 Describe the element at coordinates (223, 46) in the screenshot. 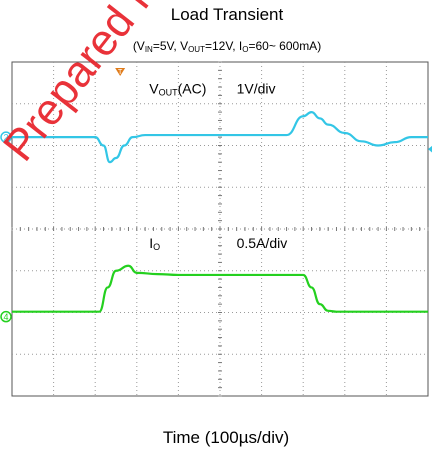

I see `subtitle-vout-val: =12V, I` at that location.